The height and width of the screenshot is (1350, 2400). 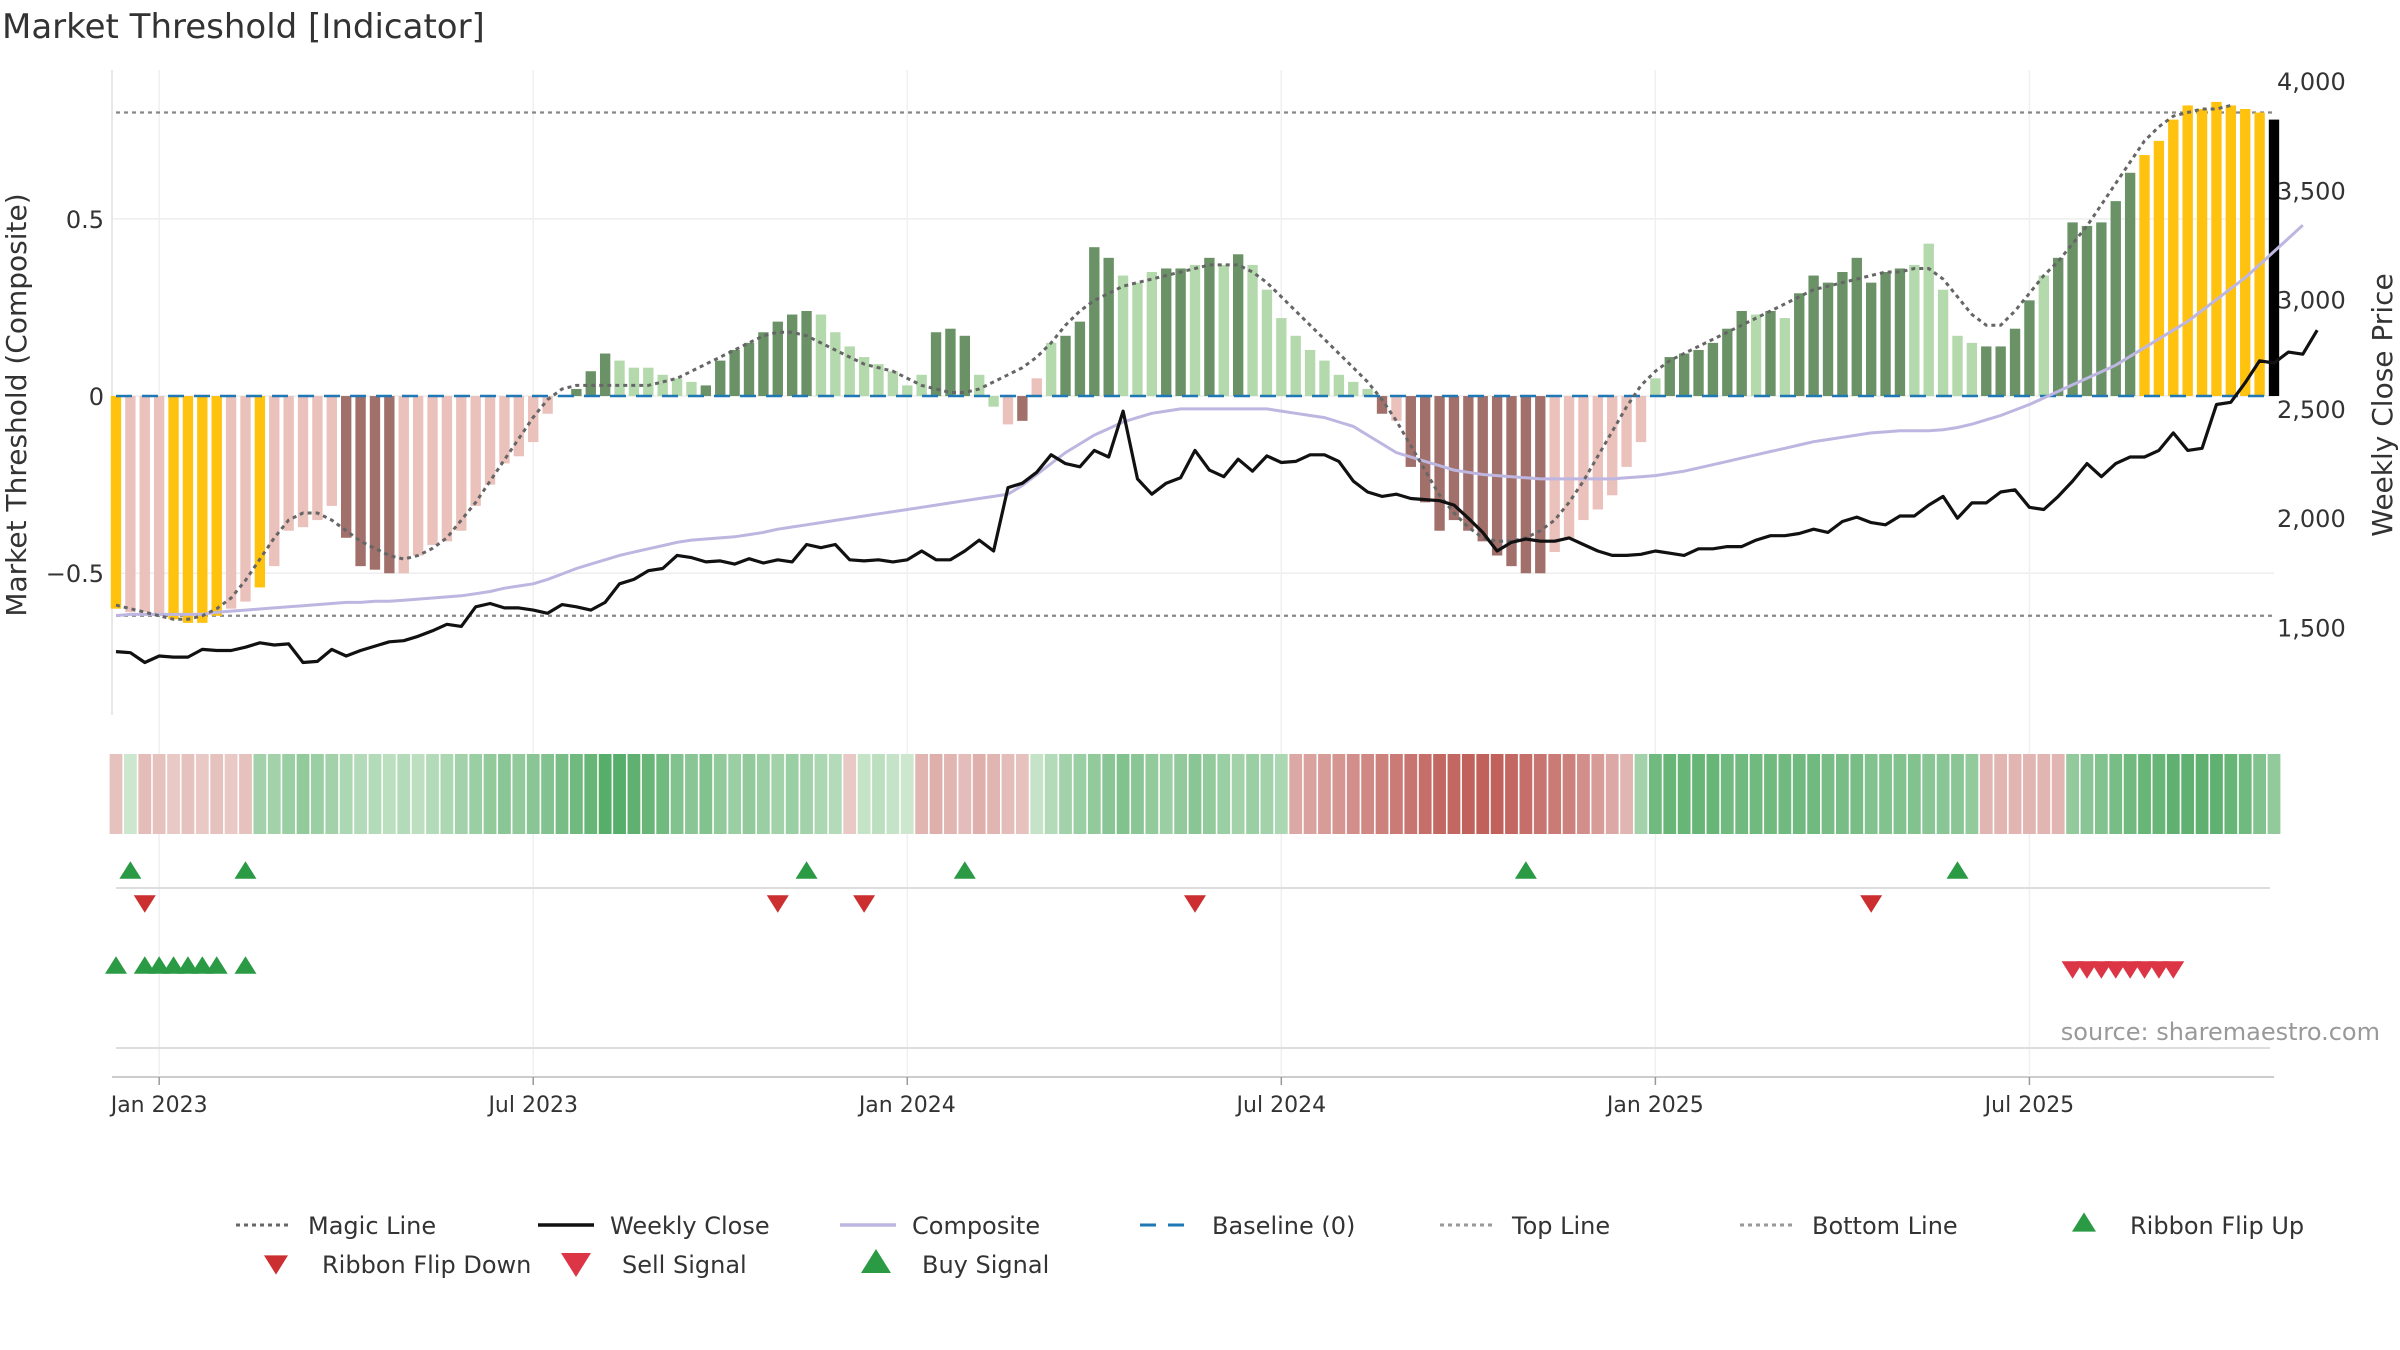 What do you see at coordinates (1654, 1105) in the screenshot?
I see `x-tick-label: Jan 2025` at bounding box center [1654, 1105].